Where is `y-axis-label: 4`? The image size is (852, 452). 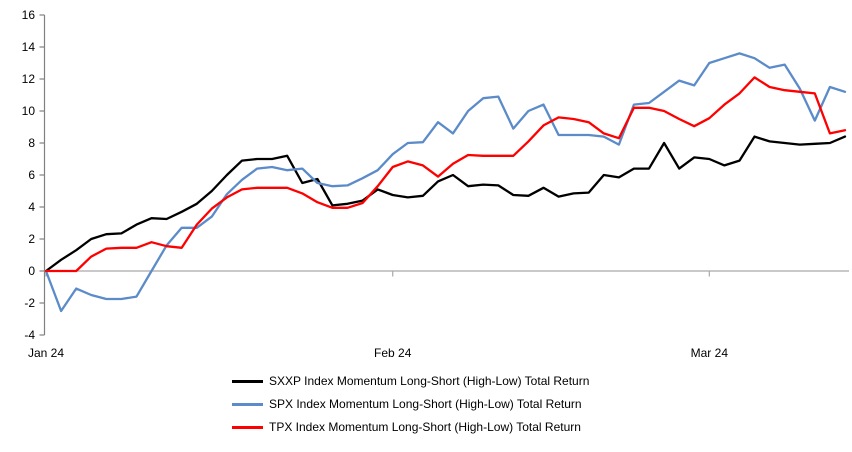
y-axis-label: 4 is located at coordinates (31, 207).